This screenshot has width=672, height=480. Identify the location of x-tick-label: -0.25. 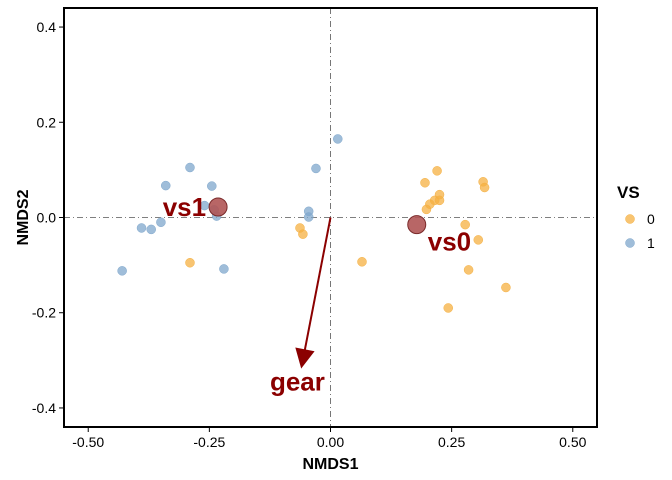
(209, 442).